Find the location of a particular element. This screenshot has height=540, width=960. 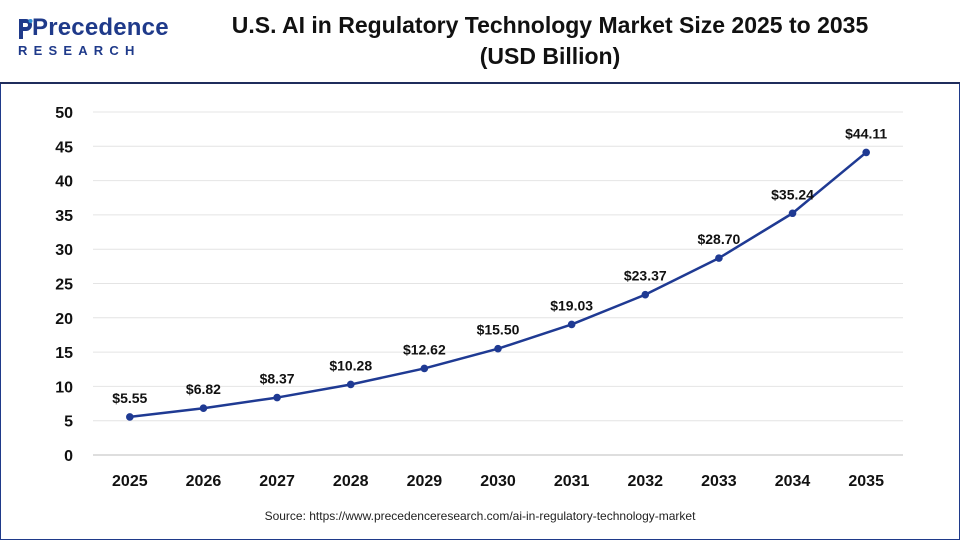

x-tick-label: 2025 is located at coordinates (130, 481).